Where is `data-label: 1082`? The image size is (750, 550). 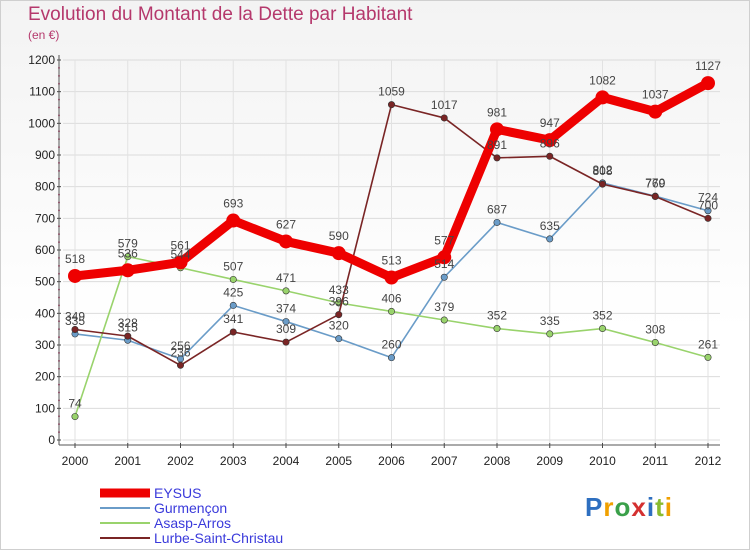 data-label: 1082 is located at coordinates (602, 80).